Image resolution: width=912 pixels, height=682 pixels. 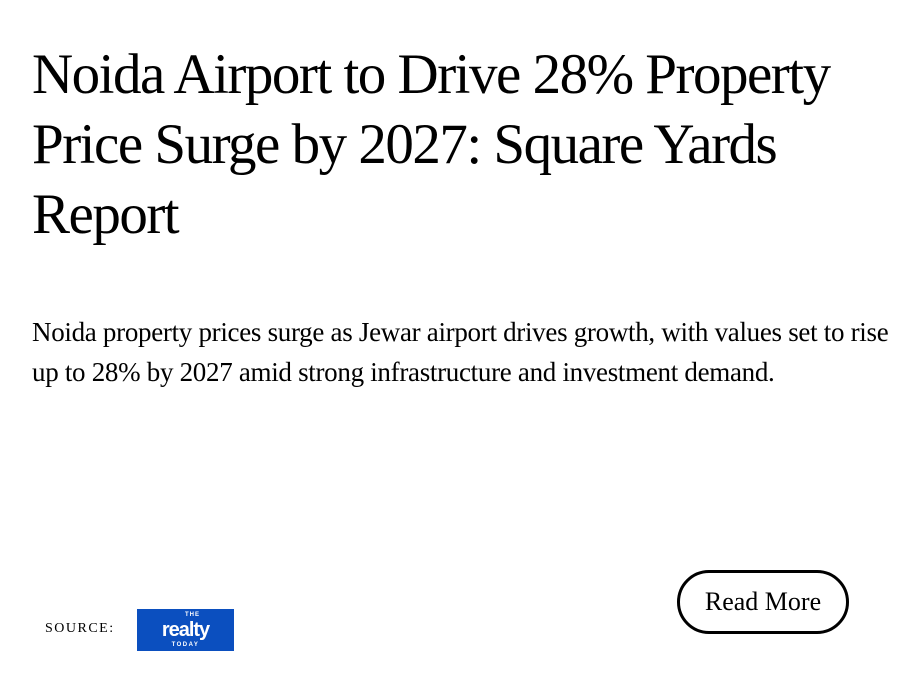 I want to click on source-logo-the-realty-today: THE realty TODAY, so click(x=185, y=630).